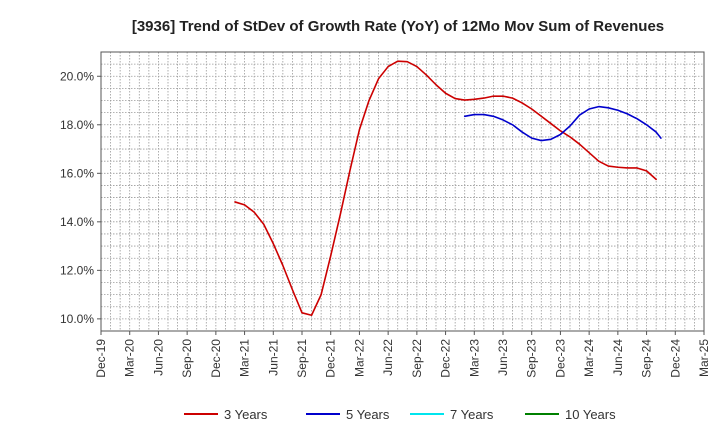  What do you see at coordinates (560, 358) in the screenshot?
I see `x-tick-label: Dec-23` at bounding box center [560, 358].